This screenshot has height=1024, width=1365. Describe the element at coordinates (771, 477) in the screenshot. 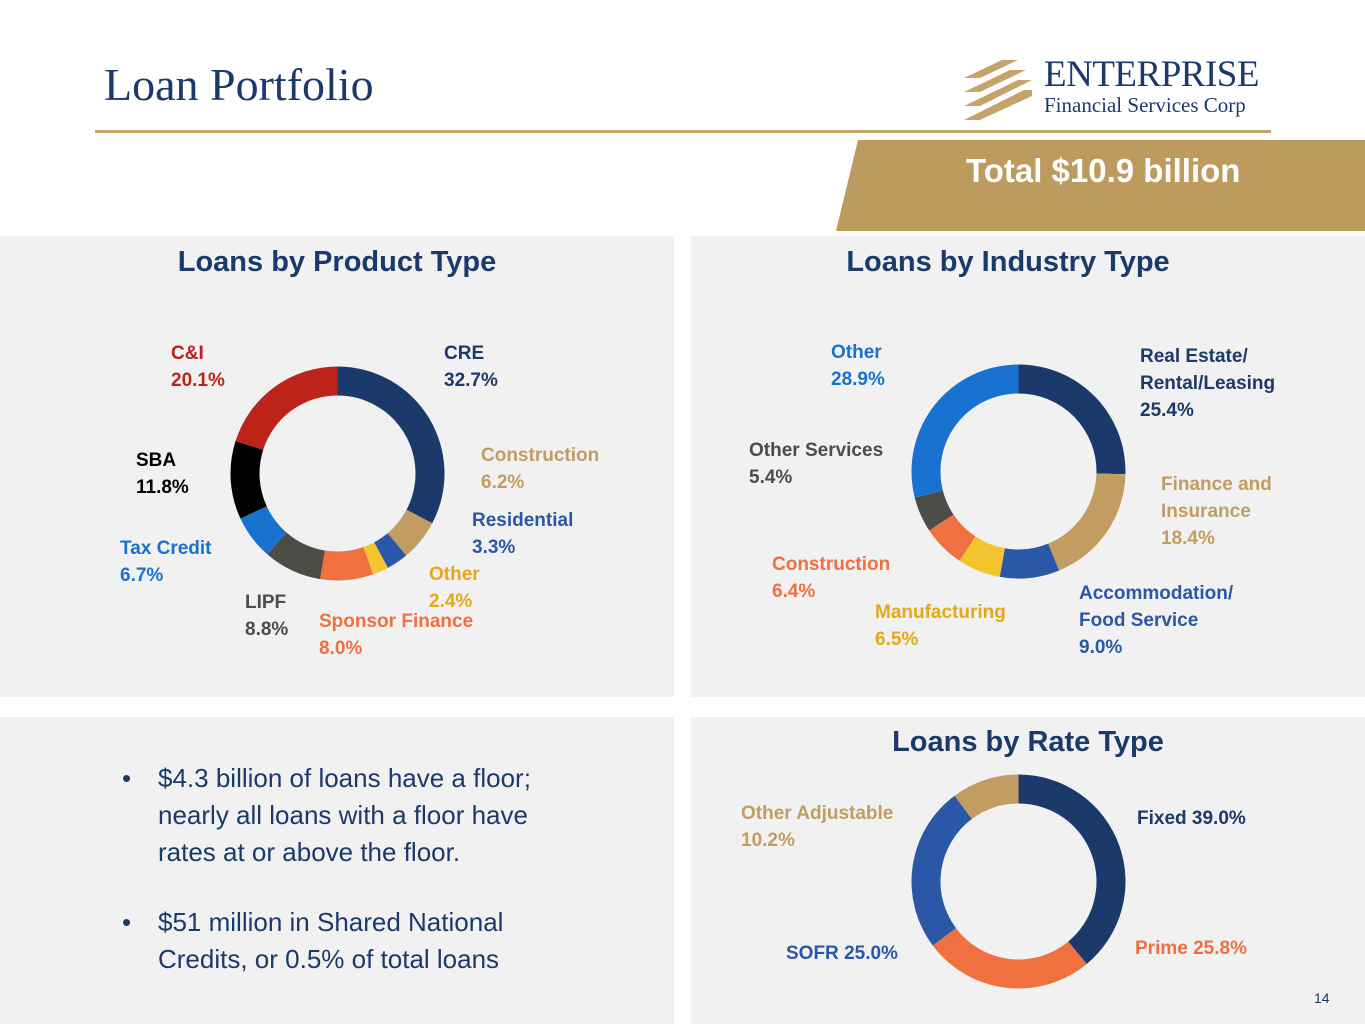

I see `label-other-services-value: 5.4%` at that location.